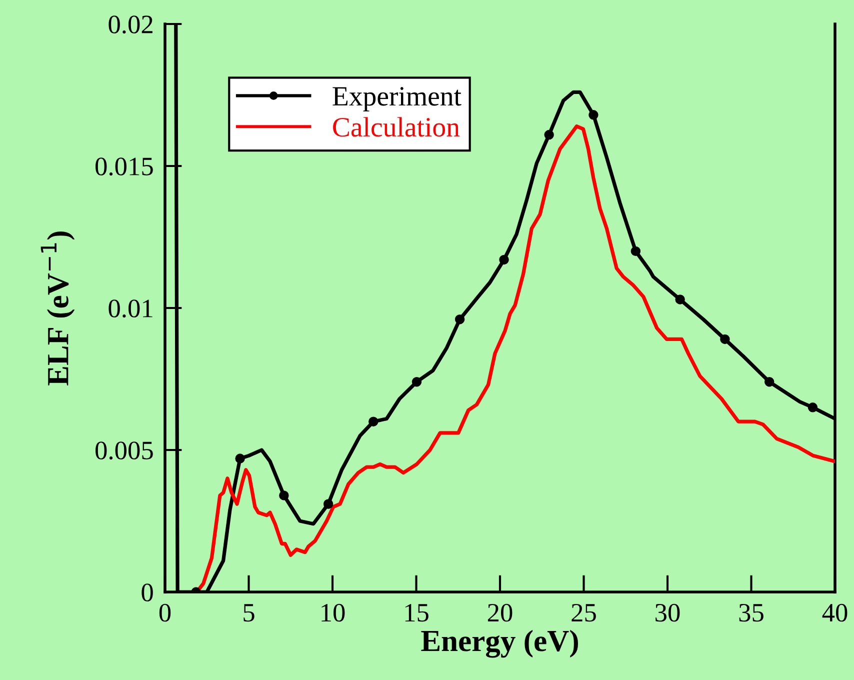  Describe the element at coordinates (835, 613) in the screenshot. I see `x-tick-label: 40` at that location.